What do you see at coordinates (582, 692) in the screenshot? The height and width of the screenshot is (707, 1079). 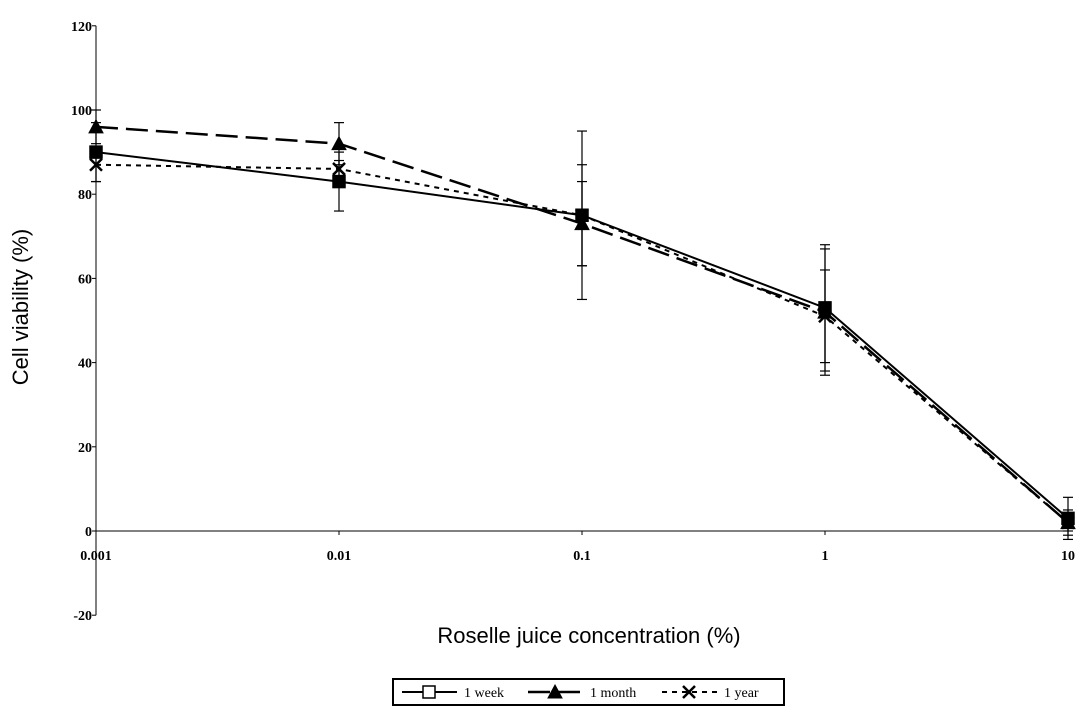 I see `legend-item-1-month: 1 month` at bounding box center [582, 692].